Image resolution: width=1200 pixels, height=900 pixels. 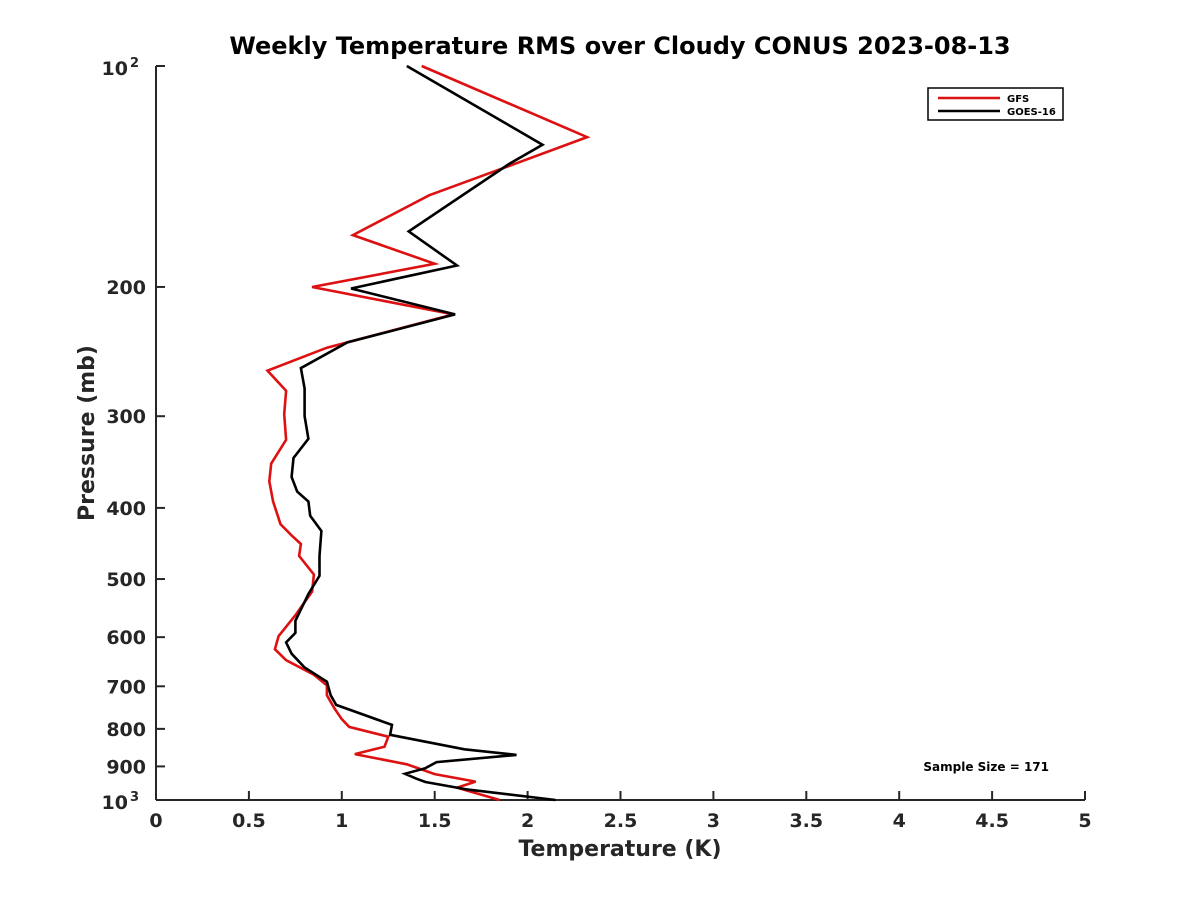 I want to click on x-tick-label: 0.5, so click(x=249, y=821).